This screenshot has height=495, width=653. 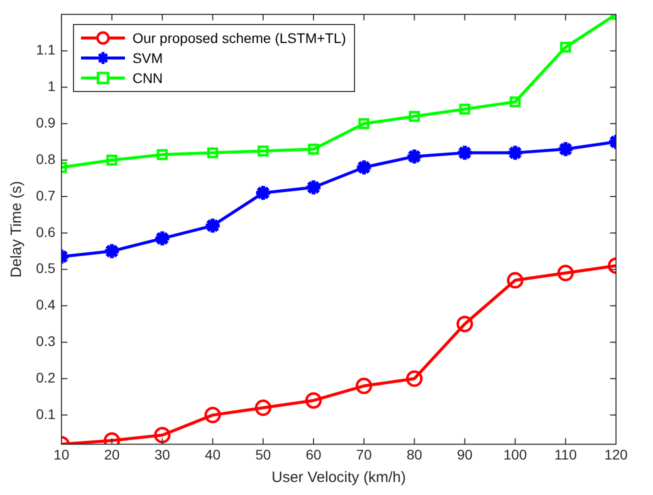 What do you see at coordinates (17, 229) in the screenshot?
I see `y-axis-title: Delay Time (s)` at bounding box center [17, 229].